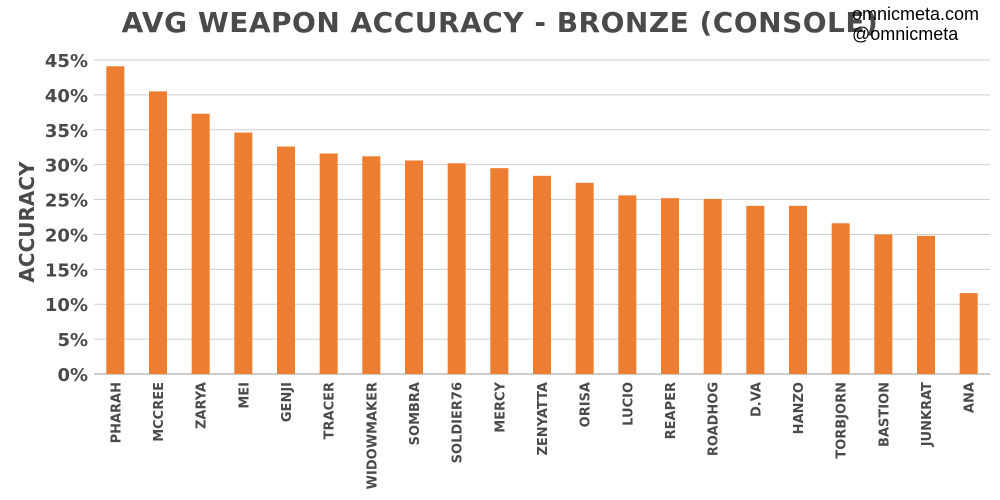 This screenshot has height=500, width=1000. What do you see at coordinates (842, 420) in the screenshot?
I see `x-tick-label: TORBJORN` at bounding box center [842, 420].